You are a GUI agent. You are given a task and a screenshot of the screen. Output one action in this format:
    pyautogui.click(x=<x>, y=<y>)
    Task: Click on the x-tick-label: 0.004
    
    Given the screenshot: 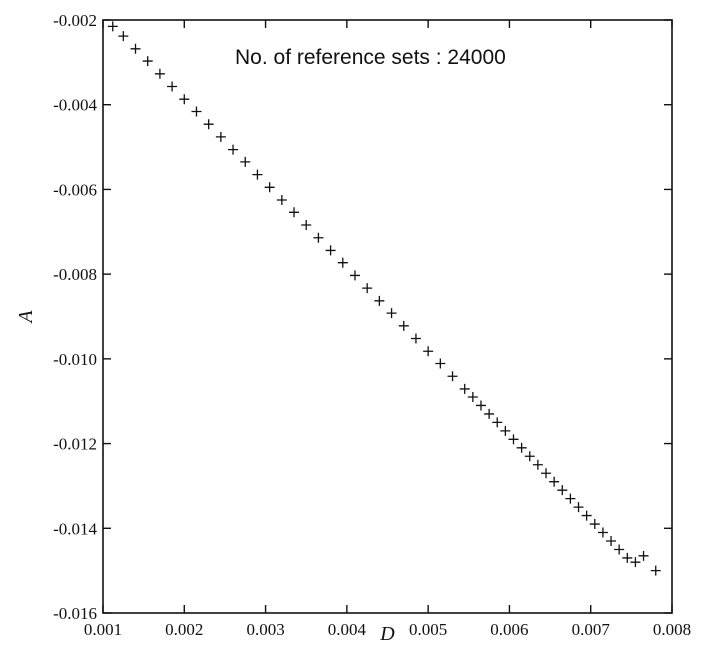 What is the action you would take?
    pyautogui.click(x=347, y=629)
    